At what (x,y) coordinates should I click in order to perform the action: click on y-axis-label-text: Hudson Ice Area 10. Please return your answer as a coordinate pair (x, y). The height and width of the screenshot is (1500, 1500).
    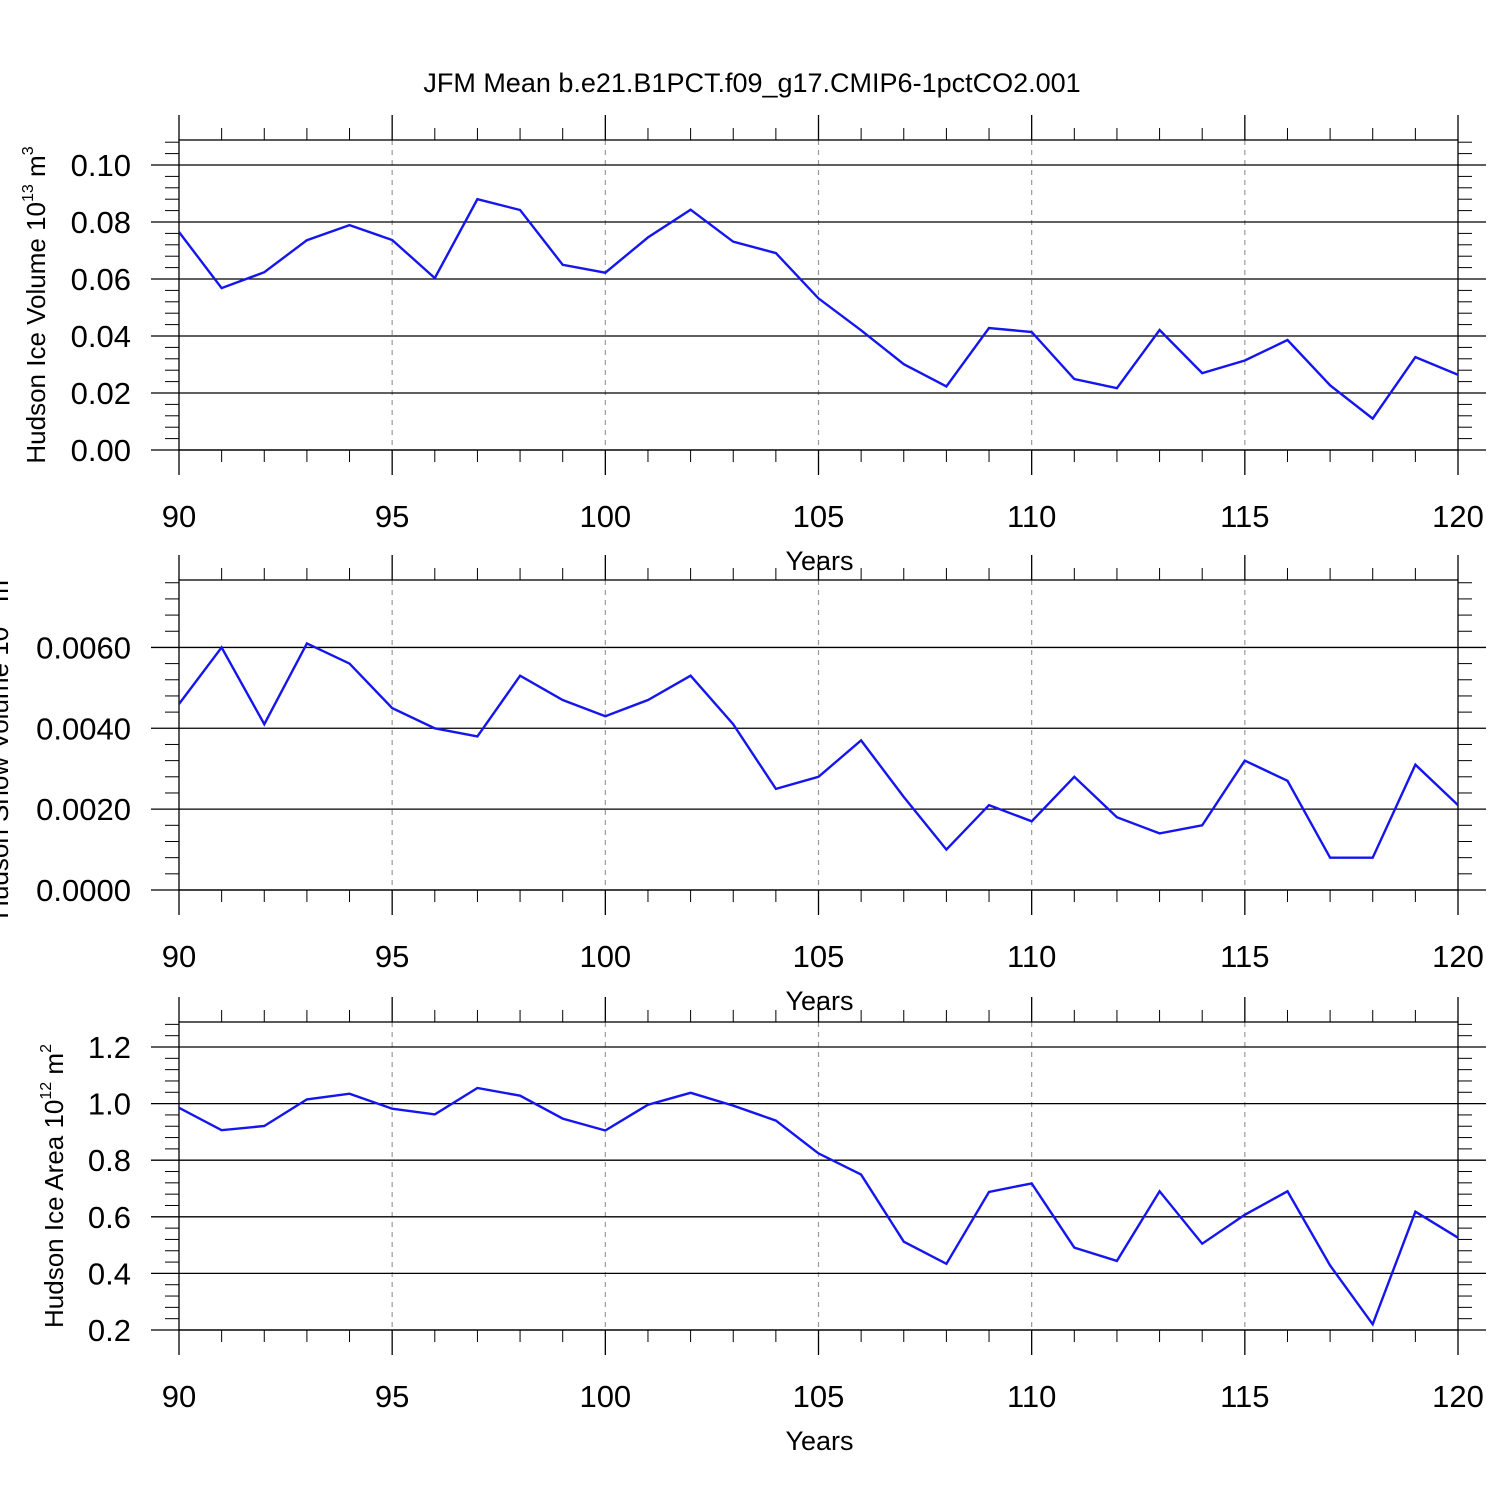
    Looking at the image, I should click on (54, 1214).